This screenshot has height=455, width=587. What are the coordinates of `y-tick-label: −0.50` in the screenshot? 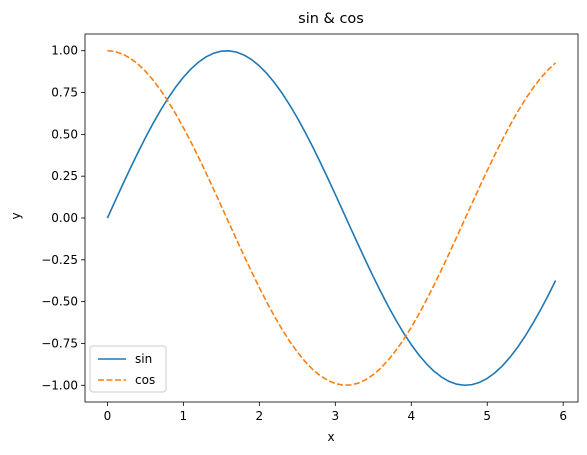 It's located at (59, 302).